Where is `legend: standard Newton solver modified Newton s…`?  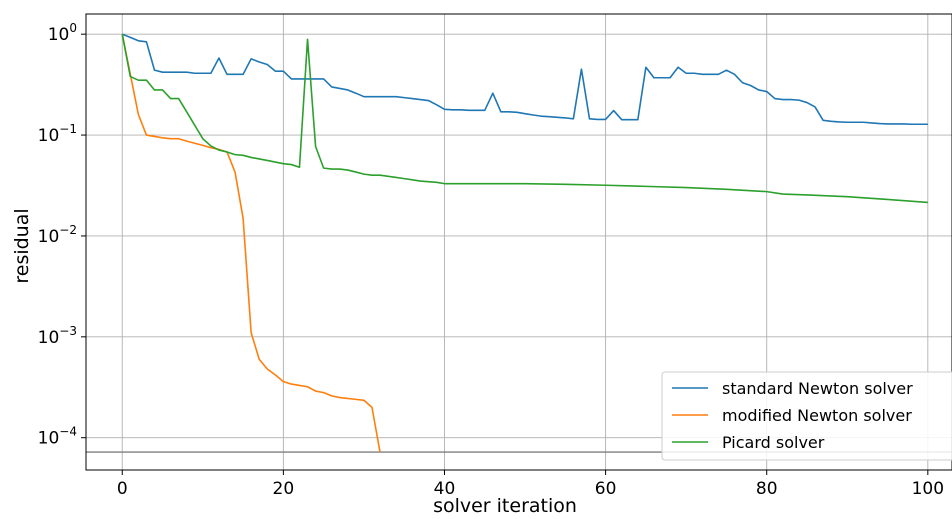
legend: standard Newton solver modified Newton s… is located at coordinates (806, 416).